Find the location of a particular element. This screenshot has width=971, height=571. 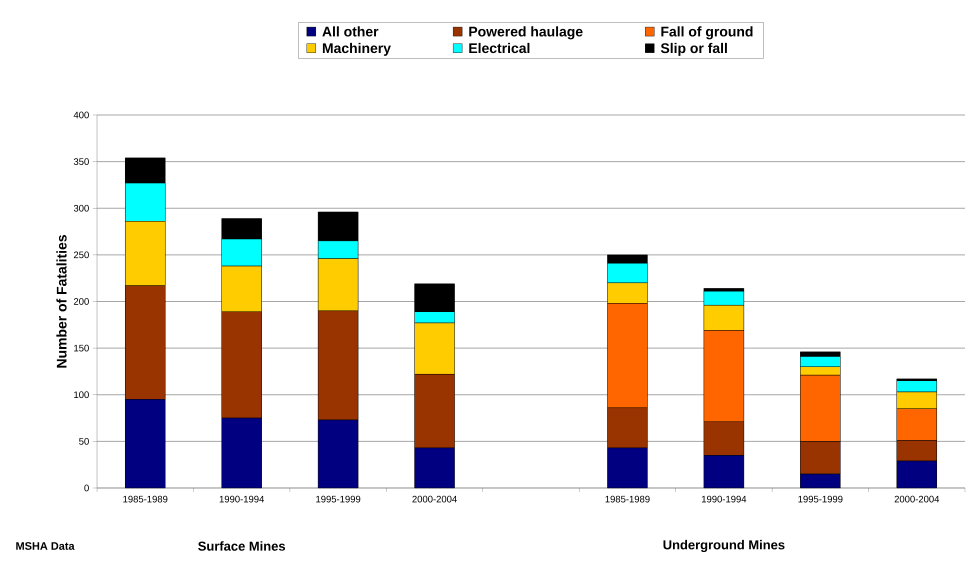

legend-label: Electrical is located at coordinates (499, 48).